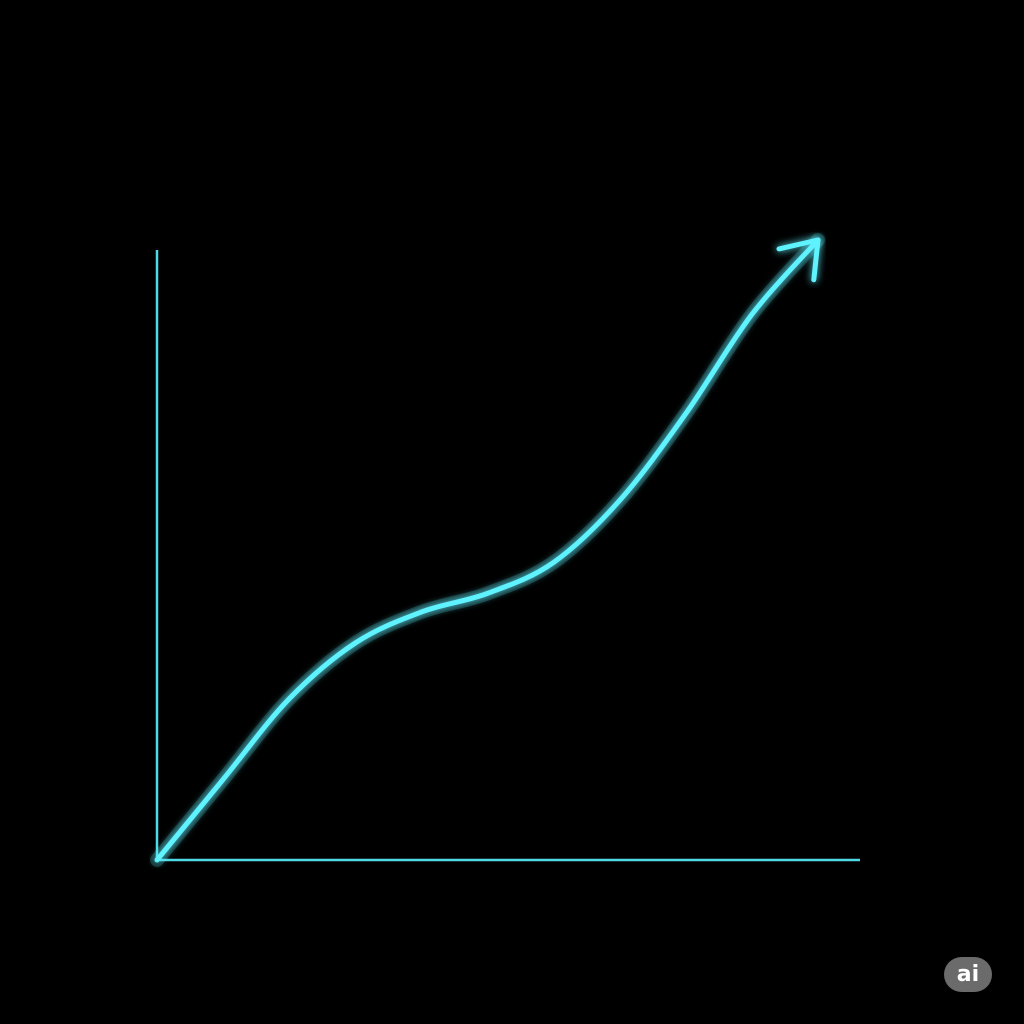 The width and height of the screenshot is (1024, 1024). I want to click on arrow-head-icon, so click(798, 260).